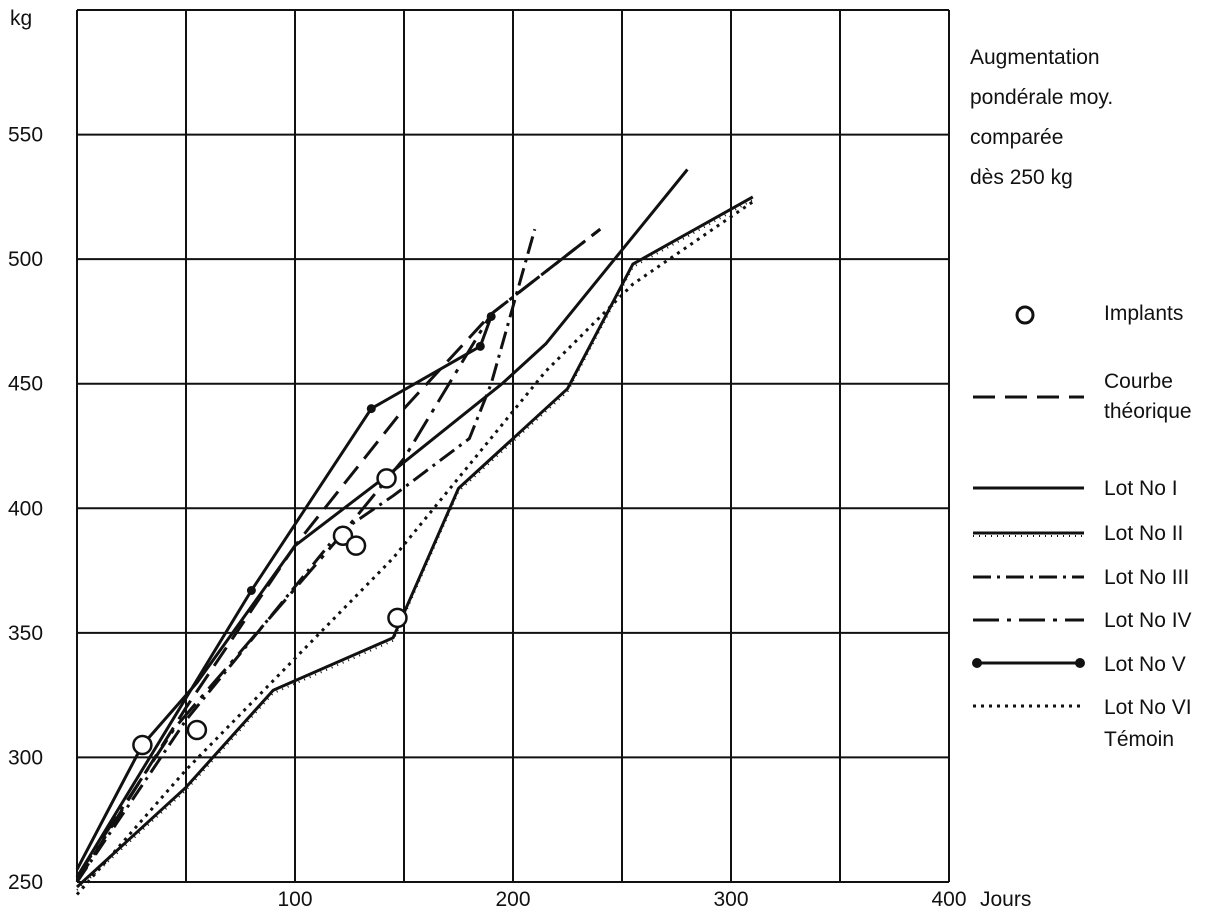  What do you see at coordinates (294, 899) in the screenshot?
I see `x-tick-label: 100` at bounding box center [294, 899].